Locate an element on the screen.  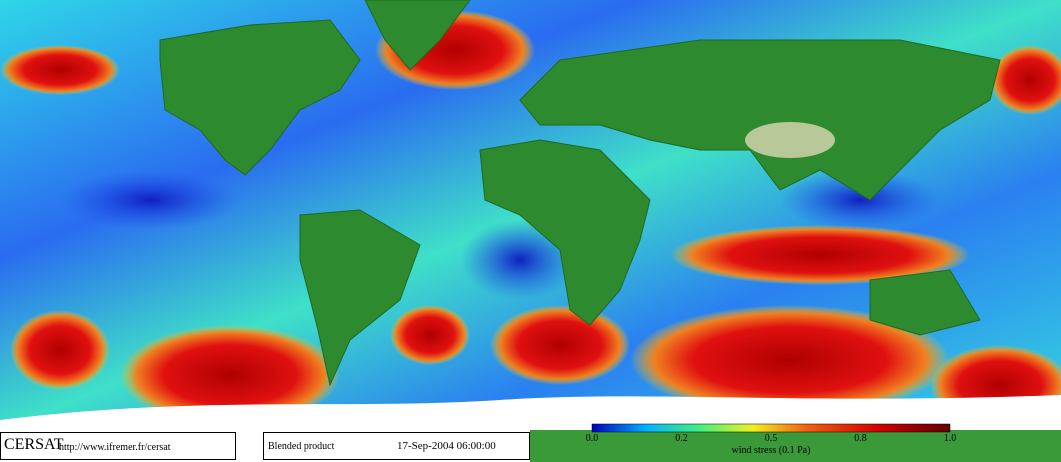
product-box: Blended product 17-Sep-2004 06:00:00 is located at coordinates (396, 446).